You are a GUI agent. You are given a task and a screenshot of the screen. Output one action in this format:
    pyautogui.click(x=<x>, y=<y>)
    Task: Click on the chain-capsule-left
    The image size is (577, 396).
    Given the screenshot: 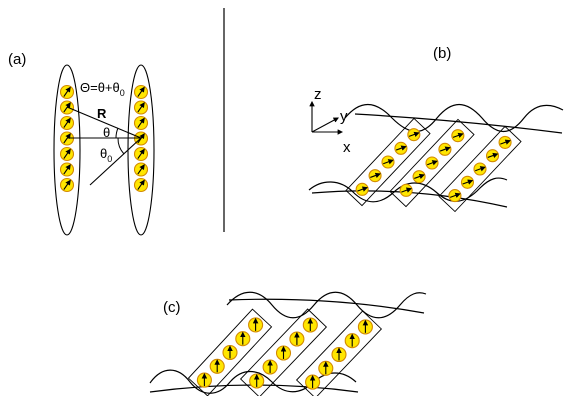 What is the action you would take?
    pyautogui.click(x=67, y=150)
    